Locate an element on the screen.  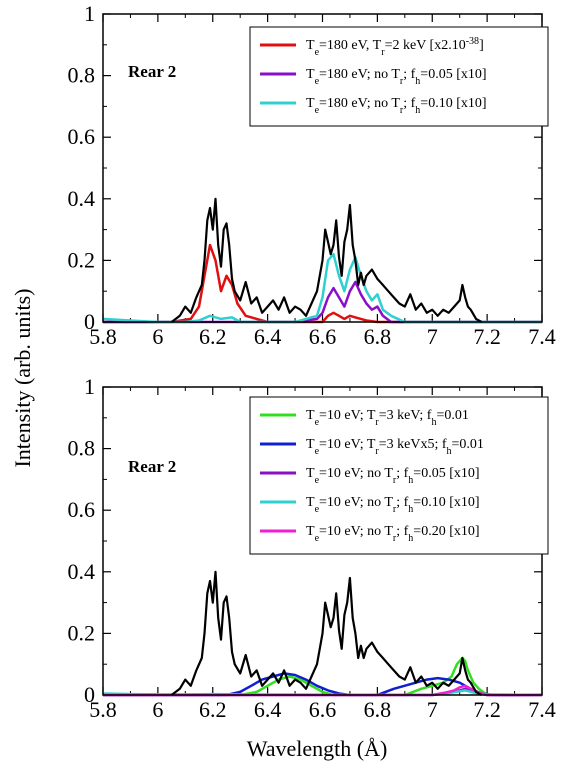
legend-text: =0.20 [x10] is located at coordinates (446, 531).